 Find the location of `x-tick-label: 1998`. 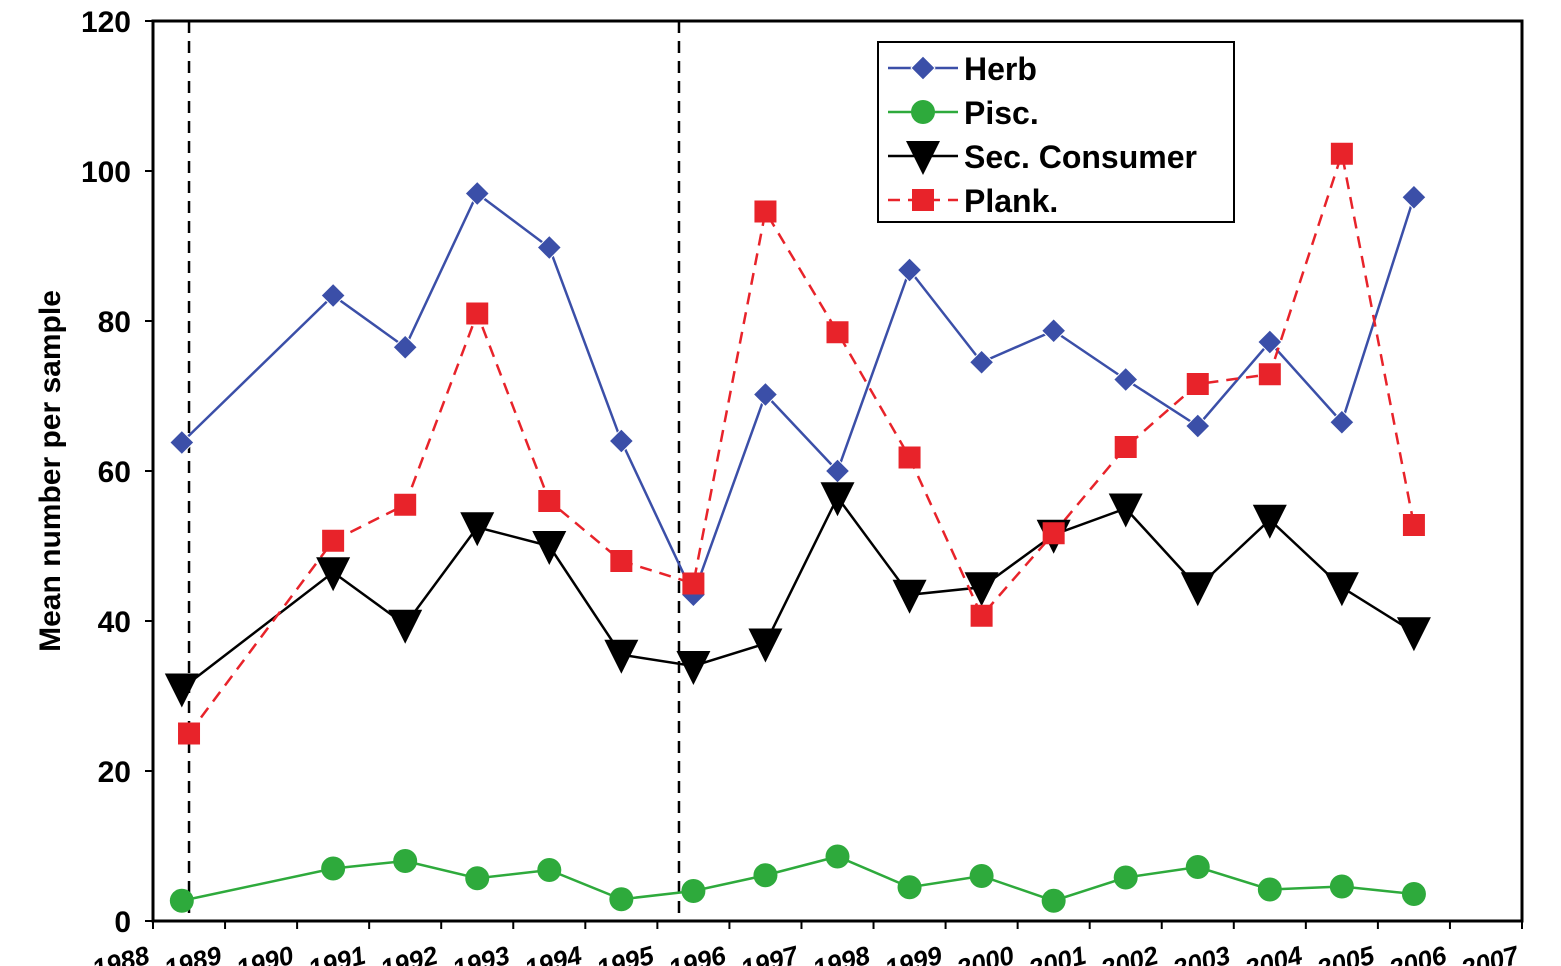

x-tick-label: 1998 is located at coordinates (841, 953).